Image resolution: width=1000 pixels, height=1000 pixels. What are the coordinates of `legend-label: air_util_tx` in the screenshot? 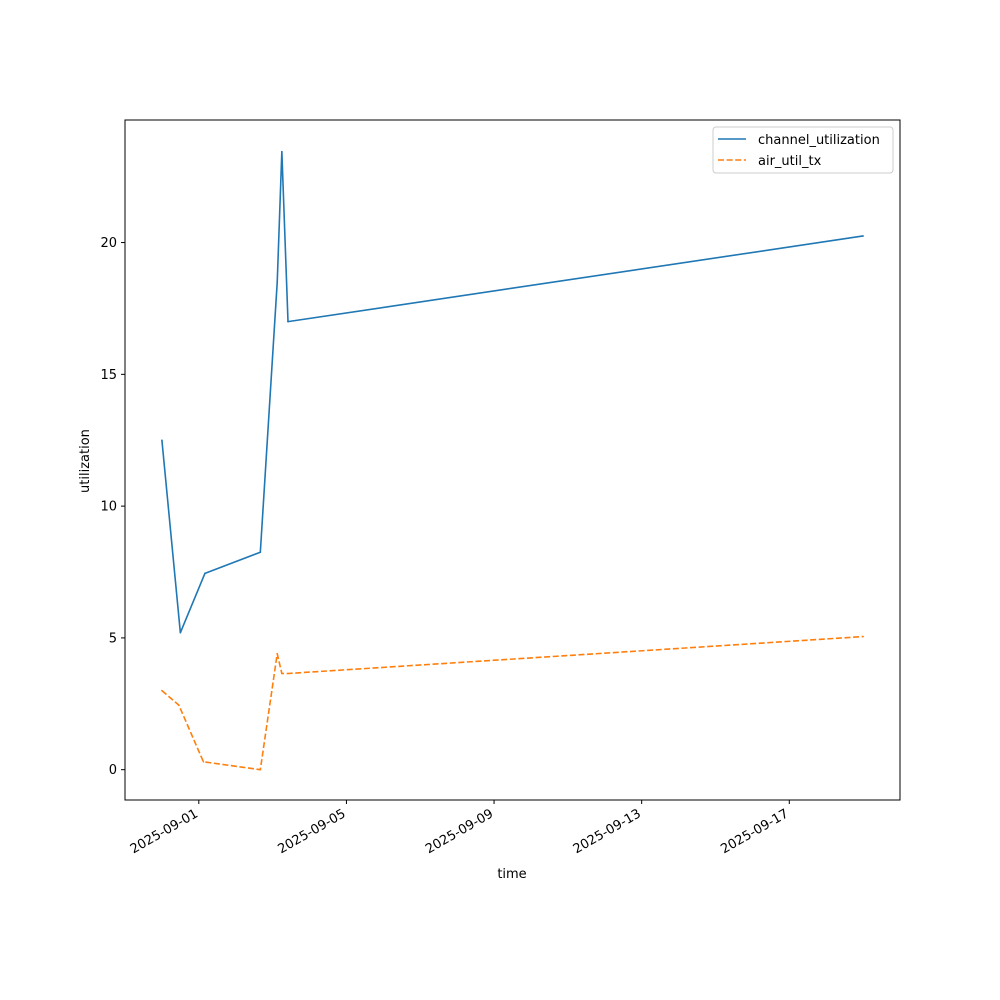 It's located at (790, 161).